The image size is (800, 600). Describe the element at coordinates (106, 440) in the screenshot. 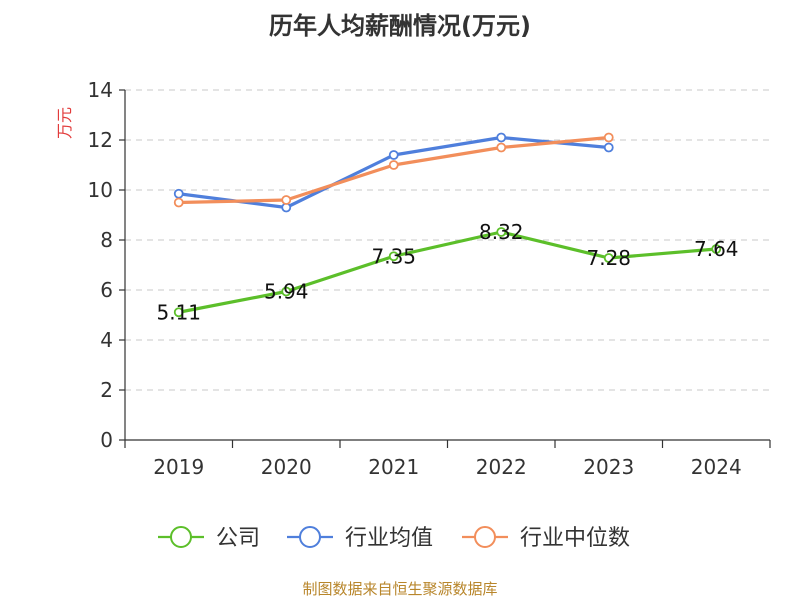

I see `y-tick-label: 0` at that location.